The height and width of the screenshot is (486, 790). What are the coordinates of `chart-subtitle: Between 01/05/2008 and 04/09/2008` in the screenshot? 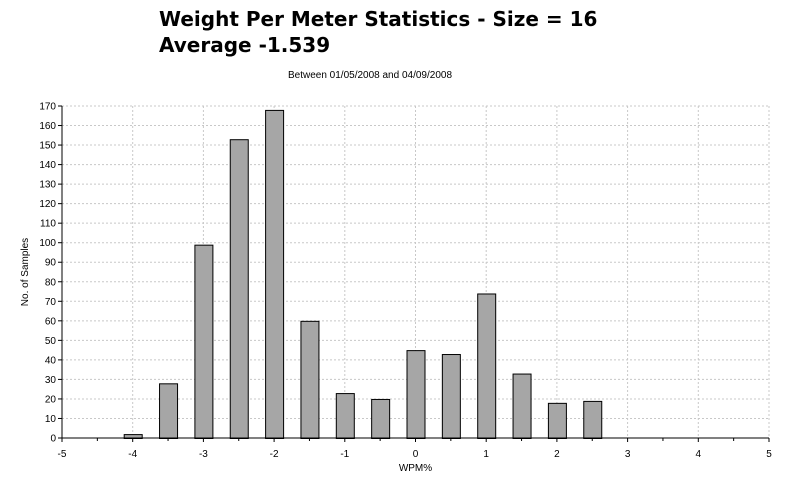 It's located at (370, 75).